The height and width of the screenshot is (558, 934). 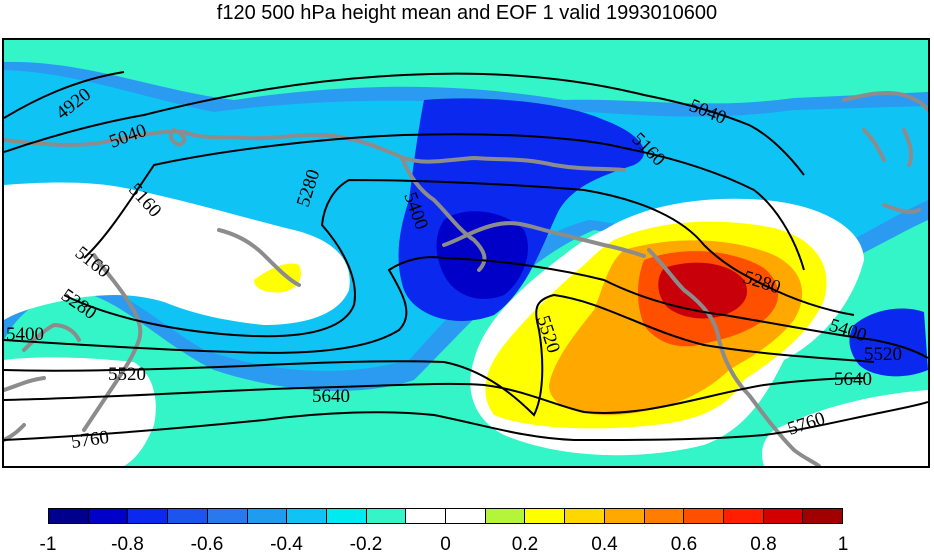 What do you see at coordinates (207, 544) in the screenshot?
I see `colorbar-tick-label: -0.6` at bounding box center [207, 544].